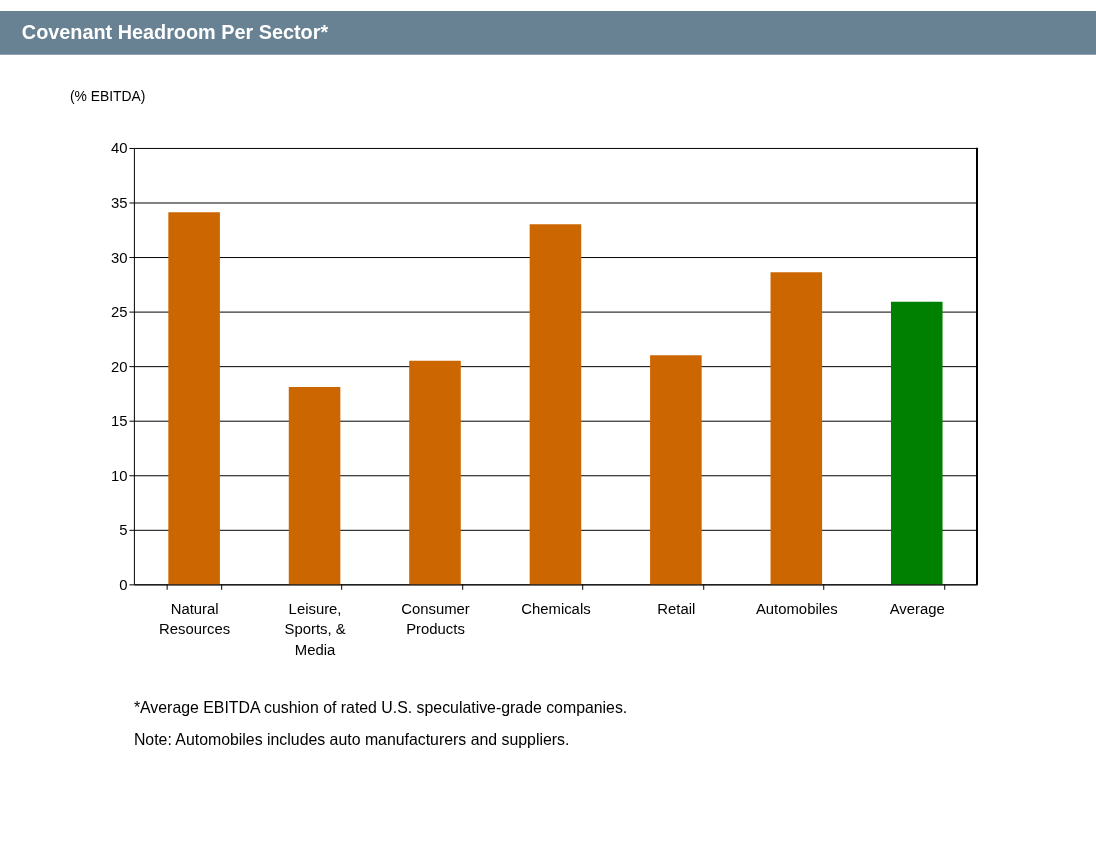  Describe the element at coordinates (676, 608) in the screenshot. I see `x-tick-label: Retail` at that location.